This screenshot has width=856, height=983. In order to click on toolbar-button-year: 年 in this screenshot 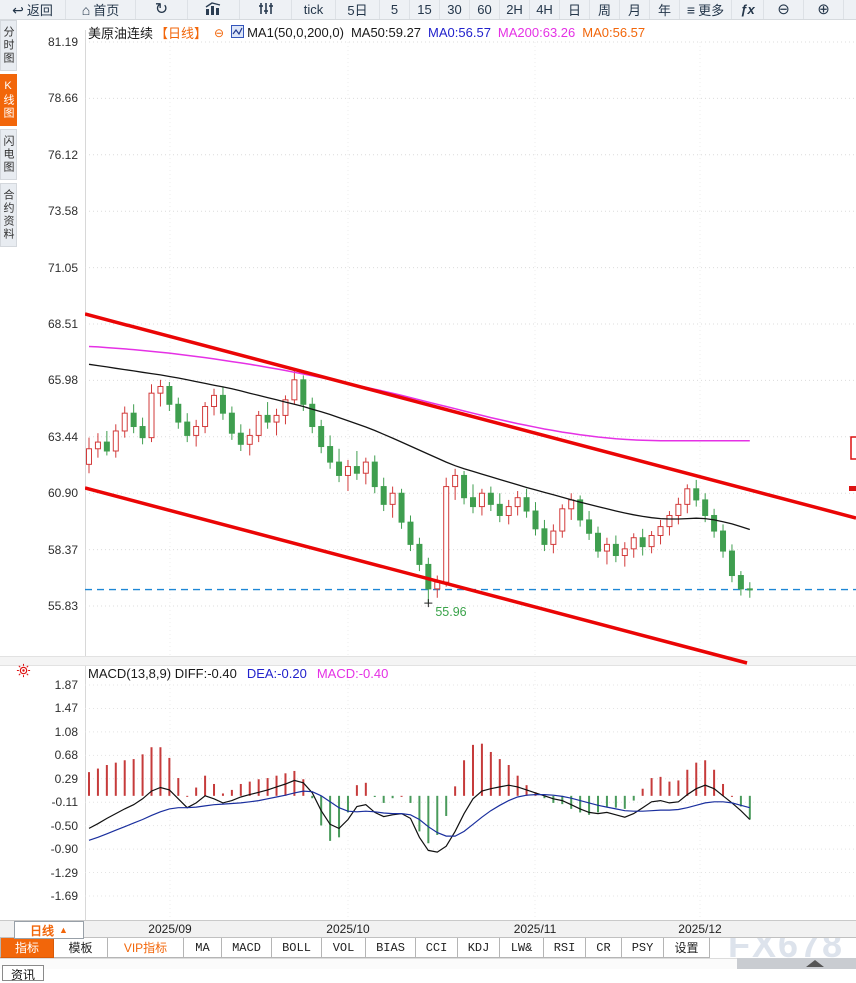, I will do `click(665, 9)`.